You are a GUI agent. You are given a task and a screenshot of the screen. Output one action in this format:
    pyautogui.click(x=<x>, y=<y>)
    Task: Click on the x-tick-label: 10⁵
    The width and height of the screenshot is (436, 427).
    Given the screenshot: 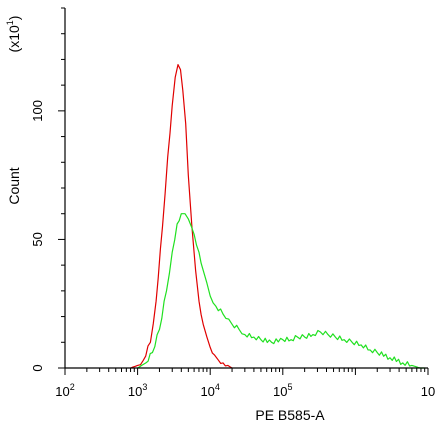 What is the action you would take?
    pyautogui.click(x=282, y=390)
    